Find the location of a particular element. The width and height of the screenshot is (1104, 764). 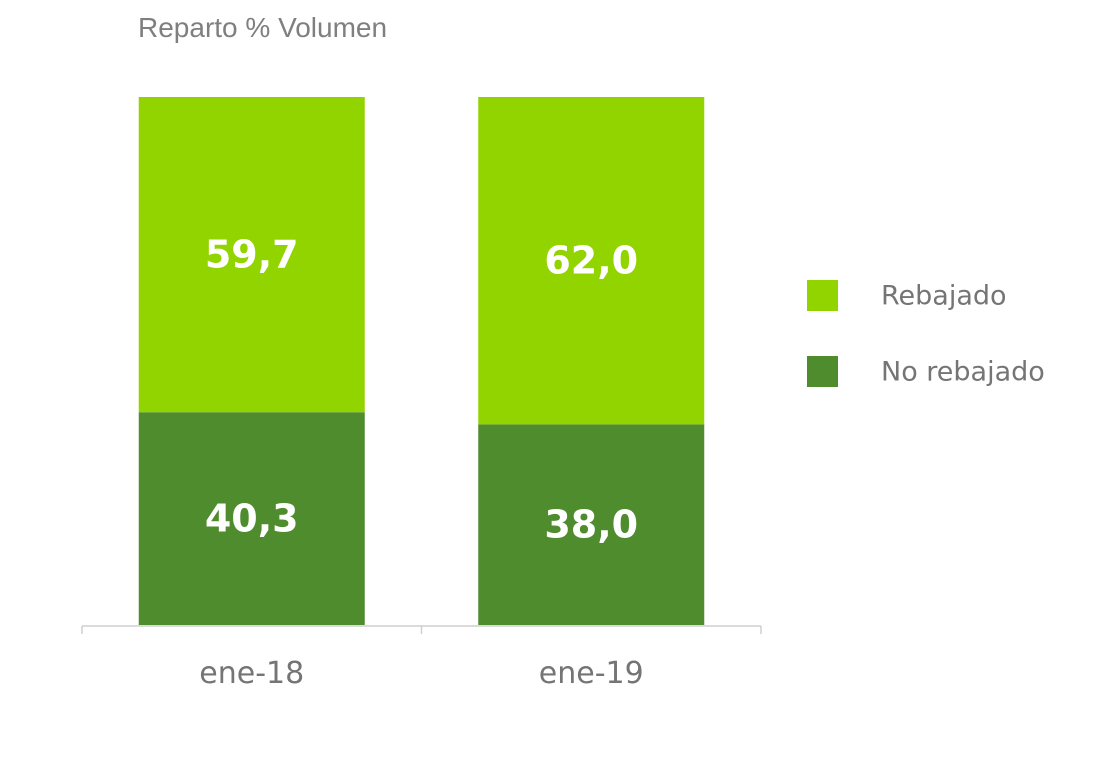

chart-title: Reparto % Volumen is located at coordinates (263, 27).